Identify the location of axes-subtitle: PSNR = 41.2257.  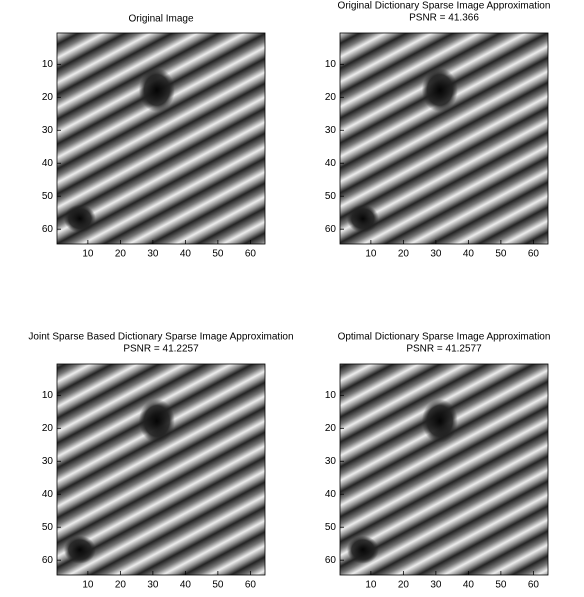
(161, 349).